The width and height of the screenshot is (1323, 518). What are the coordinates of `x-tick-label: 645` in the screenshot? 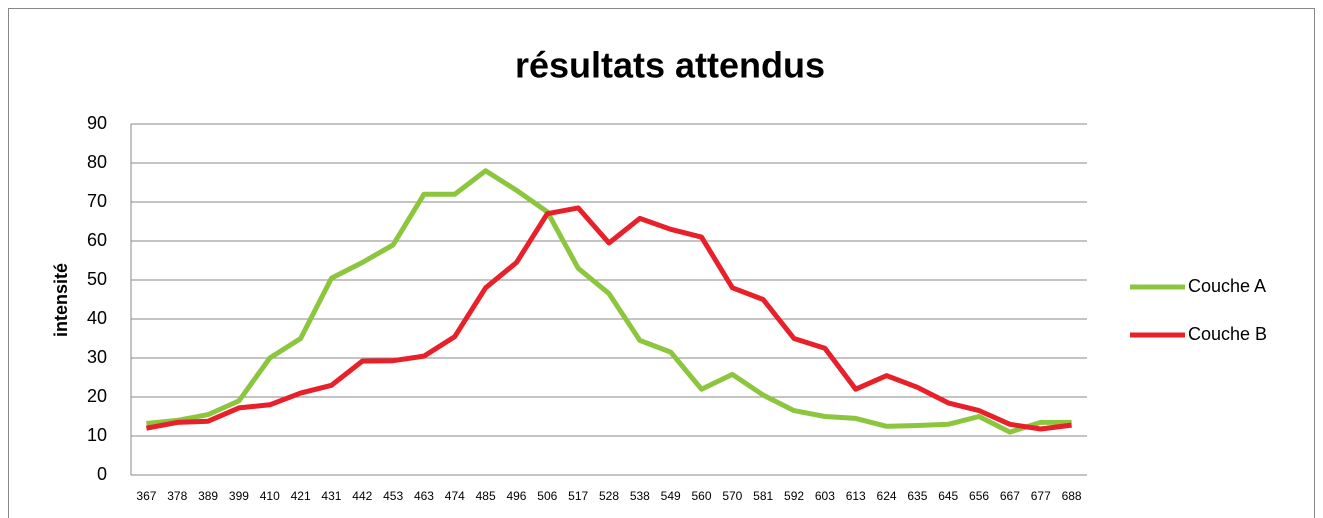 It's located at (948, 496).